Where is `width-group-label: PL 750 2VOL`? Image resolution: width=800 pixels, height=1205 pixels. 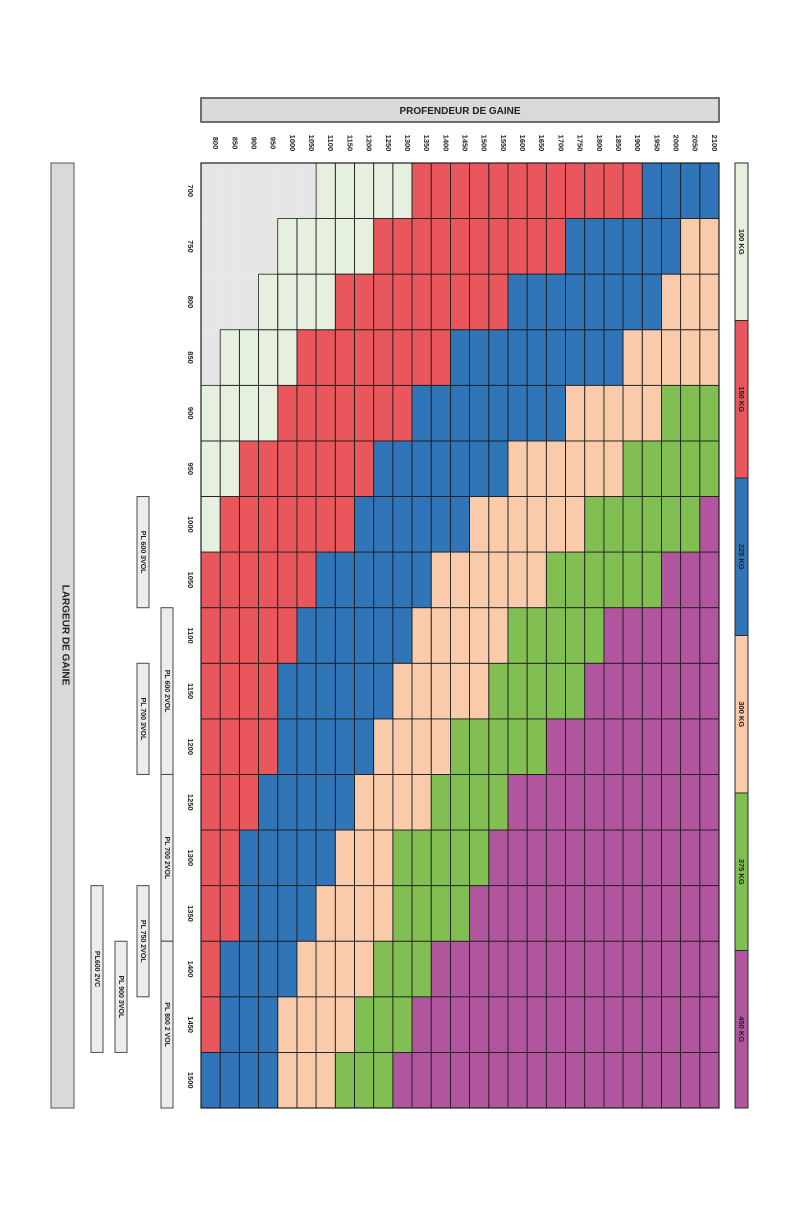 width-group-label: PL 750 2VOL is located at coordinates (142, 941).